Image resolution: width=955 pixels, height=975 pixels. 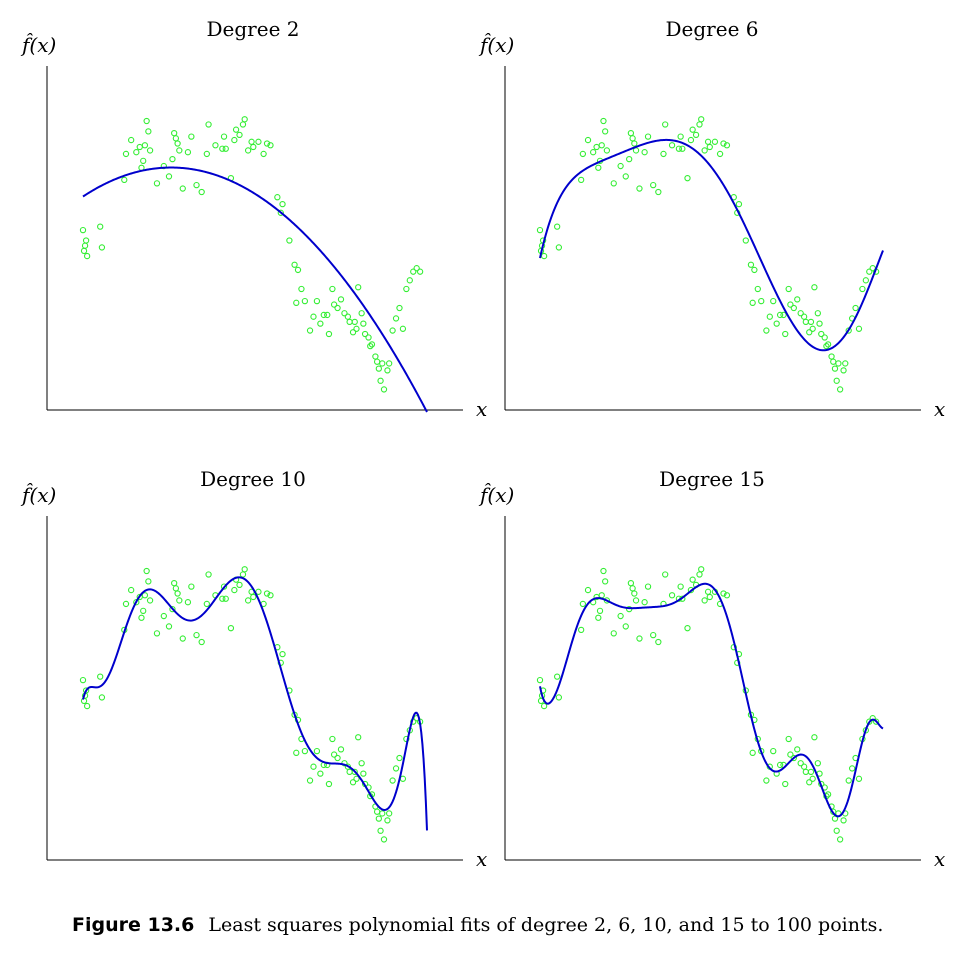 What do you see at coordinates (712, 479) in the screenshot?
I see `chart-title: Degree 15` at bounding box center [712, 479].